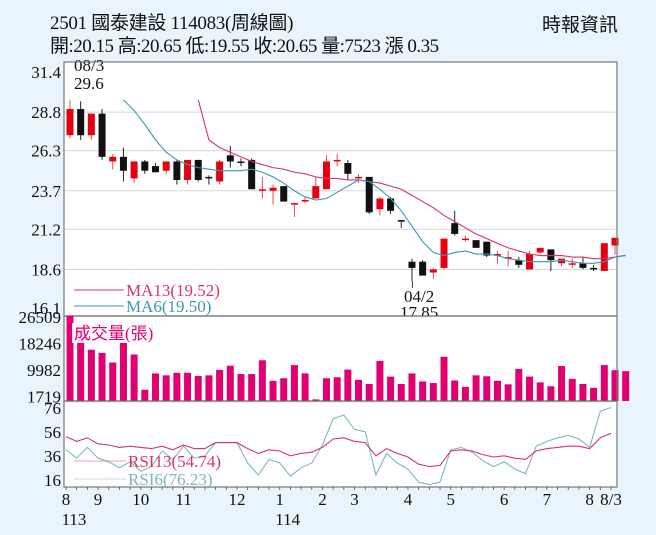  What do you see at coordinates (419, 296) in the screenshot?
I see `low-date-annotation: 04/2` at bounding box center [419, 296].